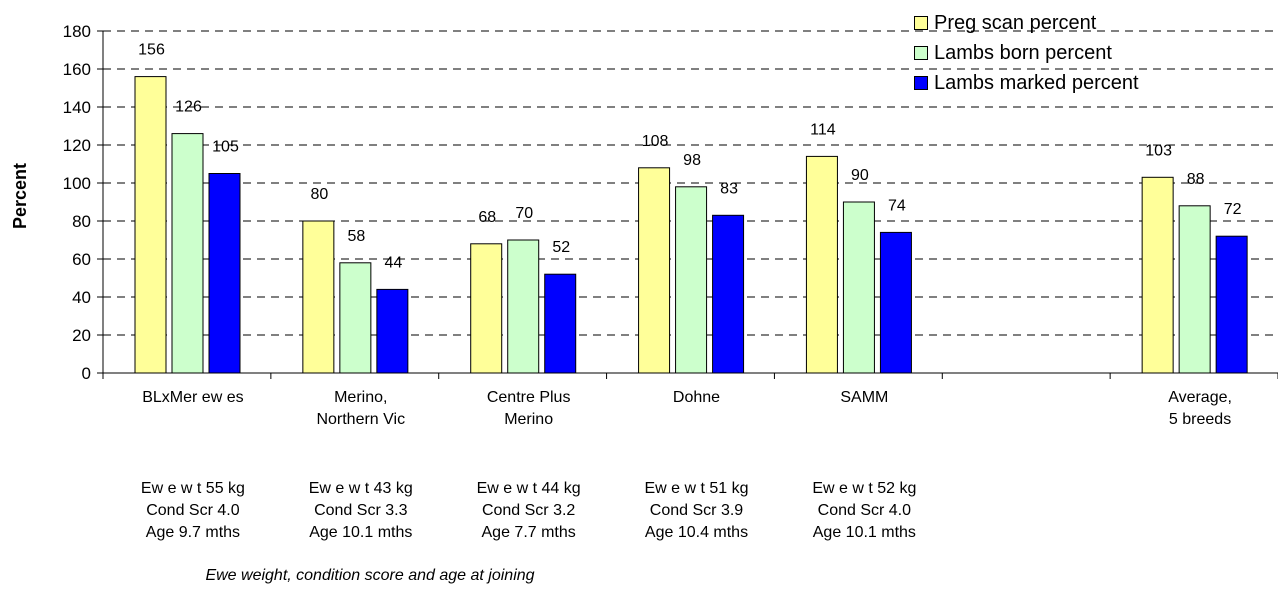 The image size is (1278, 592). Describe the element at coordinates (77, 31) in the screenshot. I see `y-tick-label: 180` at that location.